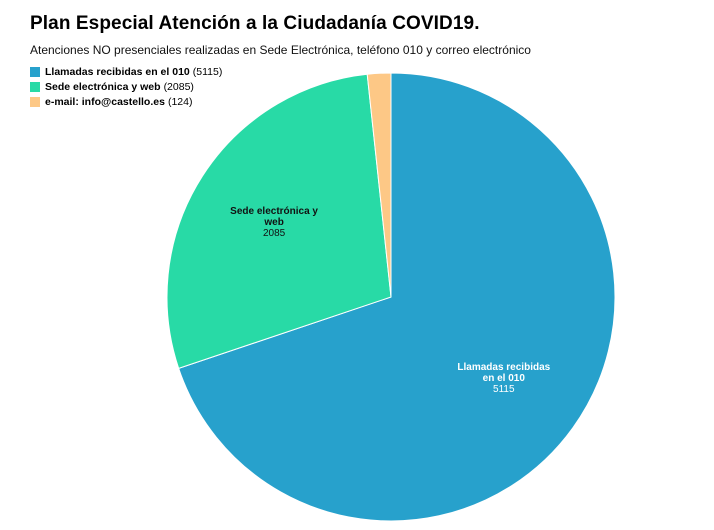  What do you see at coordinates (207, 71) in the screenshot?
I see `legend-count-llamadas: (5115)` at bounding box center [207, 71].